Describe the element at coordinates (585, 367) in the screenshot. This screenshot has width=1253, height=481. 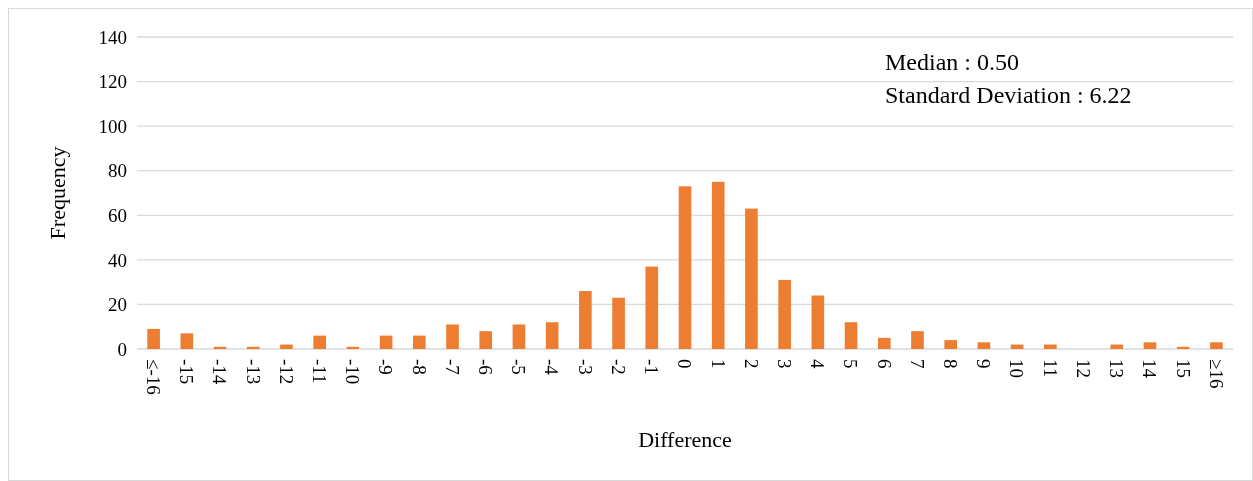
I see `x-tick-label: -3` at that location.